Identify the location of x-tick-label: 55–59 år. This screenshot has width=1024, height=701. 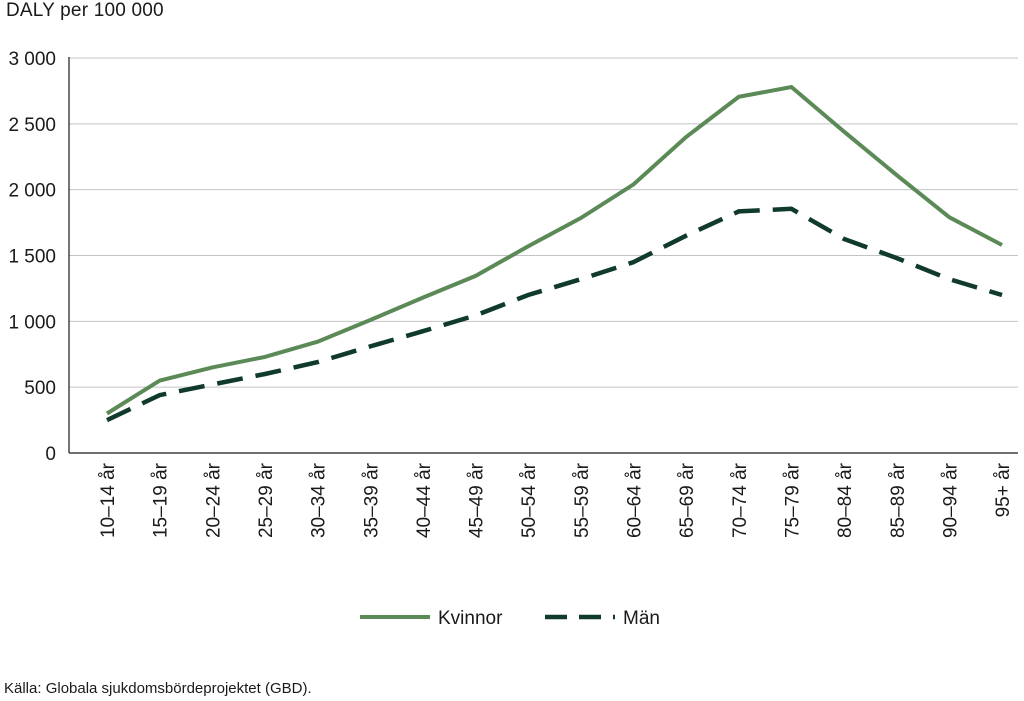
(582, 500).